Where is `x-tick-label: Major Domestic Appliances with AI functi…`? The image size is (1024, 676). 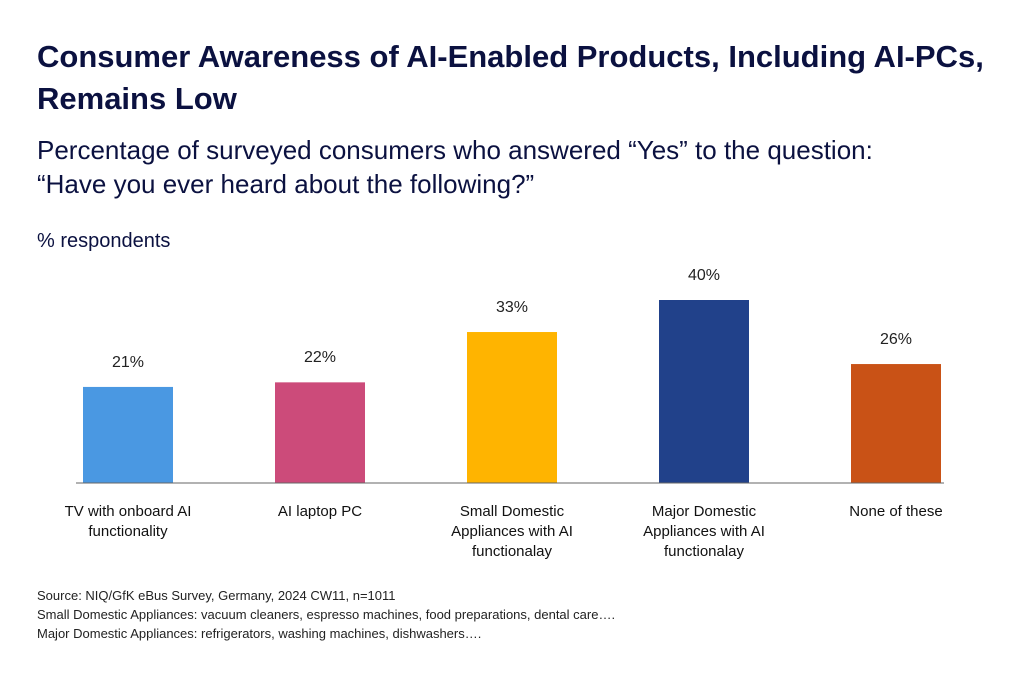
x-tick-label: Major Domestic Appliances with AI functi… is located at coordinates (704, 531).